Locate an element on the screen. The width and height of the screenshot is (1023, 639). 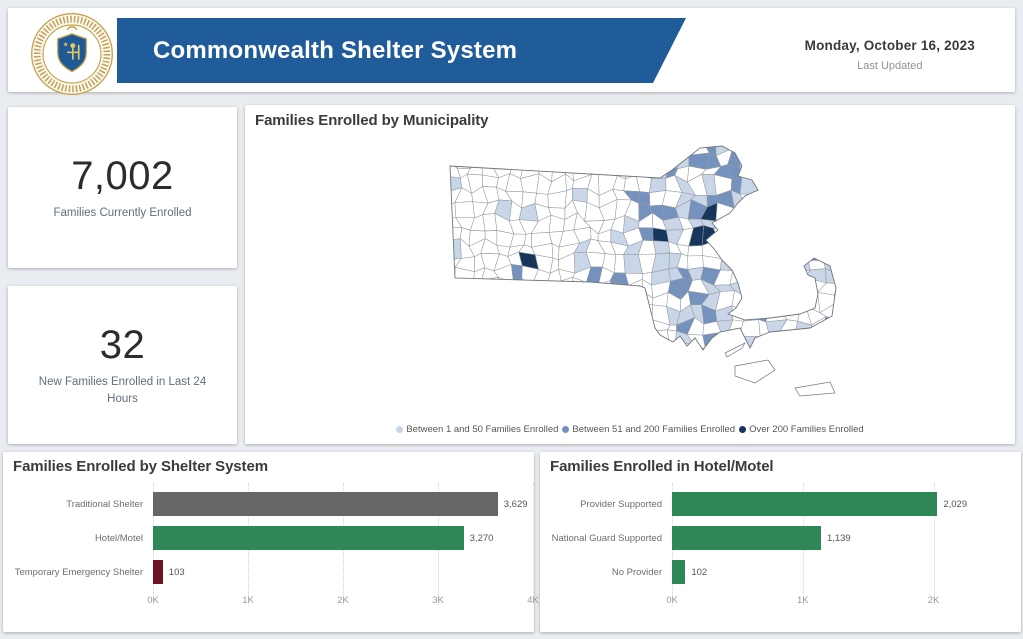
bar-hotel-motel is located at coordinates (308, 538).